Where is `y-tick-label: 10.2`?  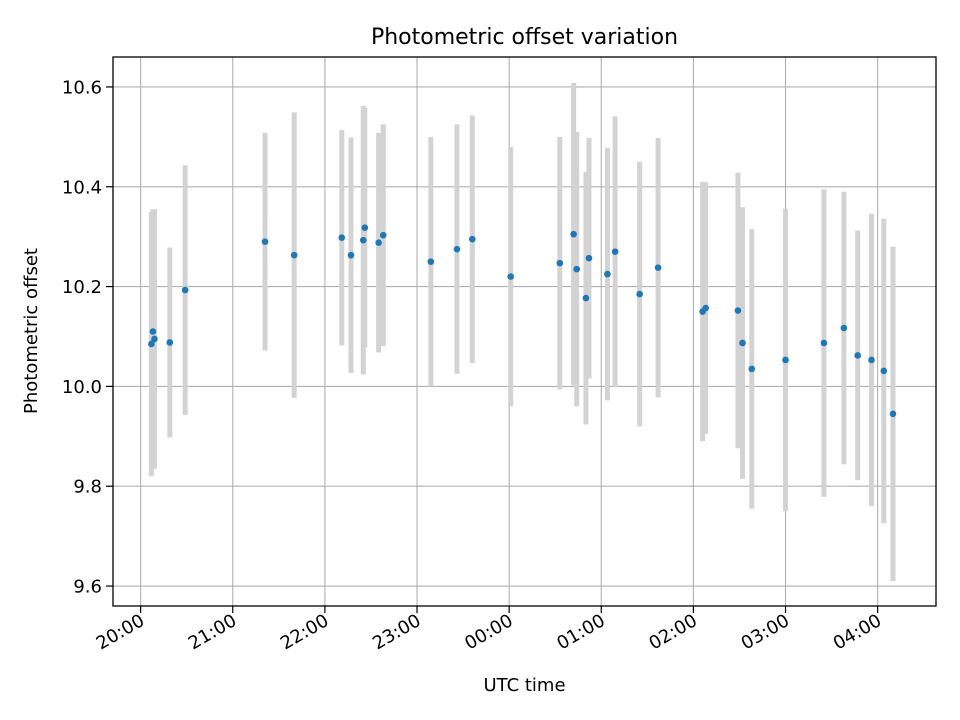 y-tick-label: 10.2 is located at coordinates (82, 287).